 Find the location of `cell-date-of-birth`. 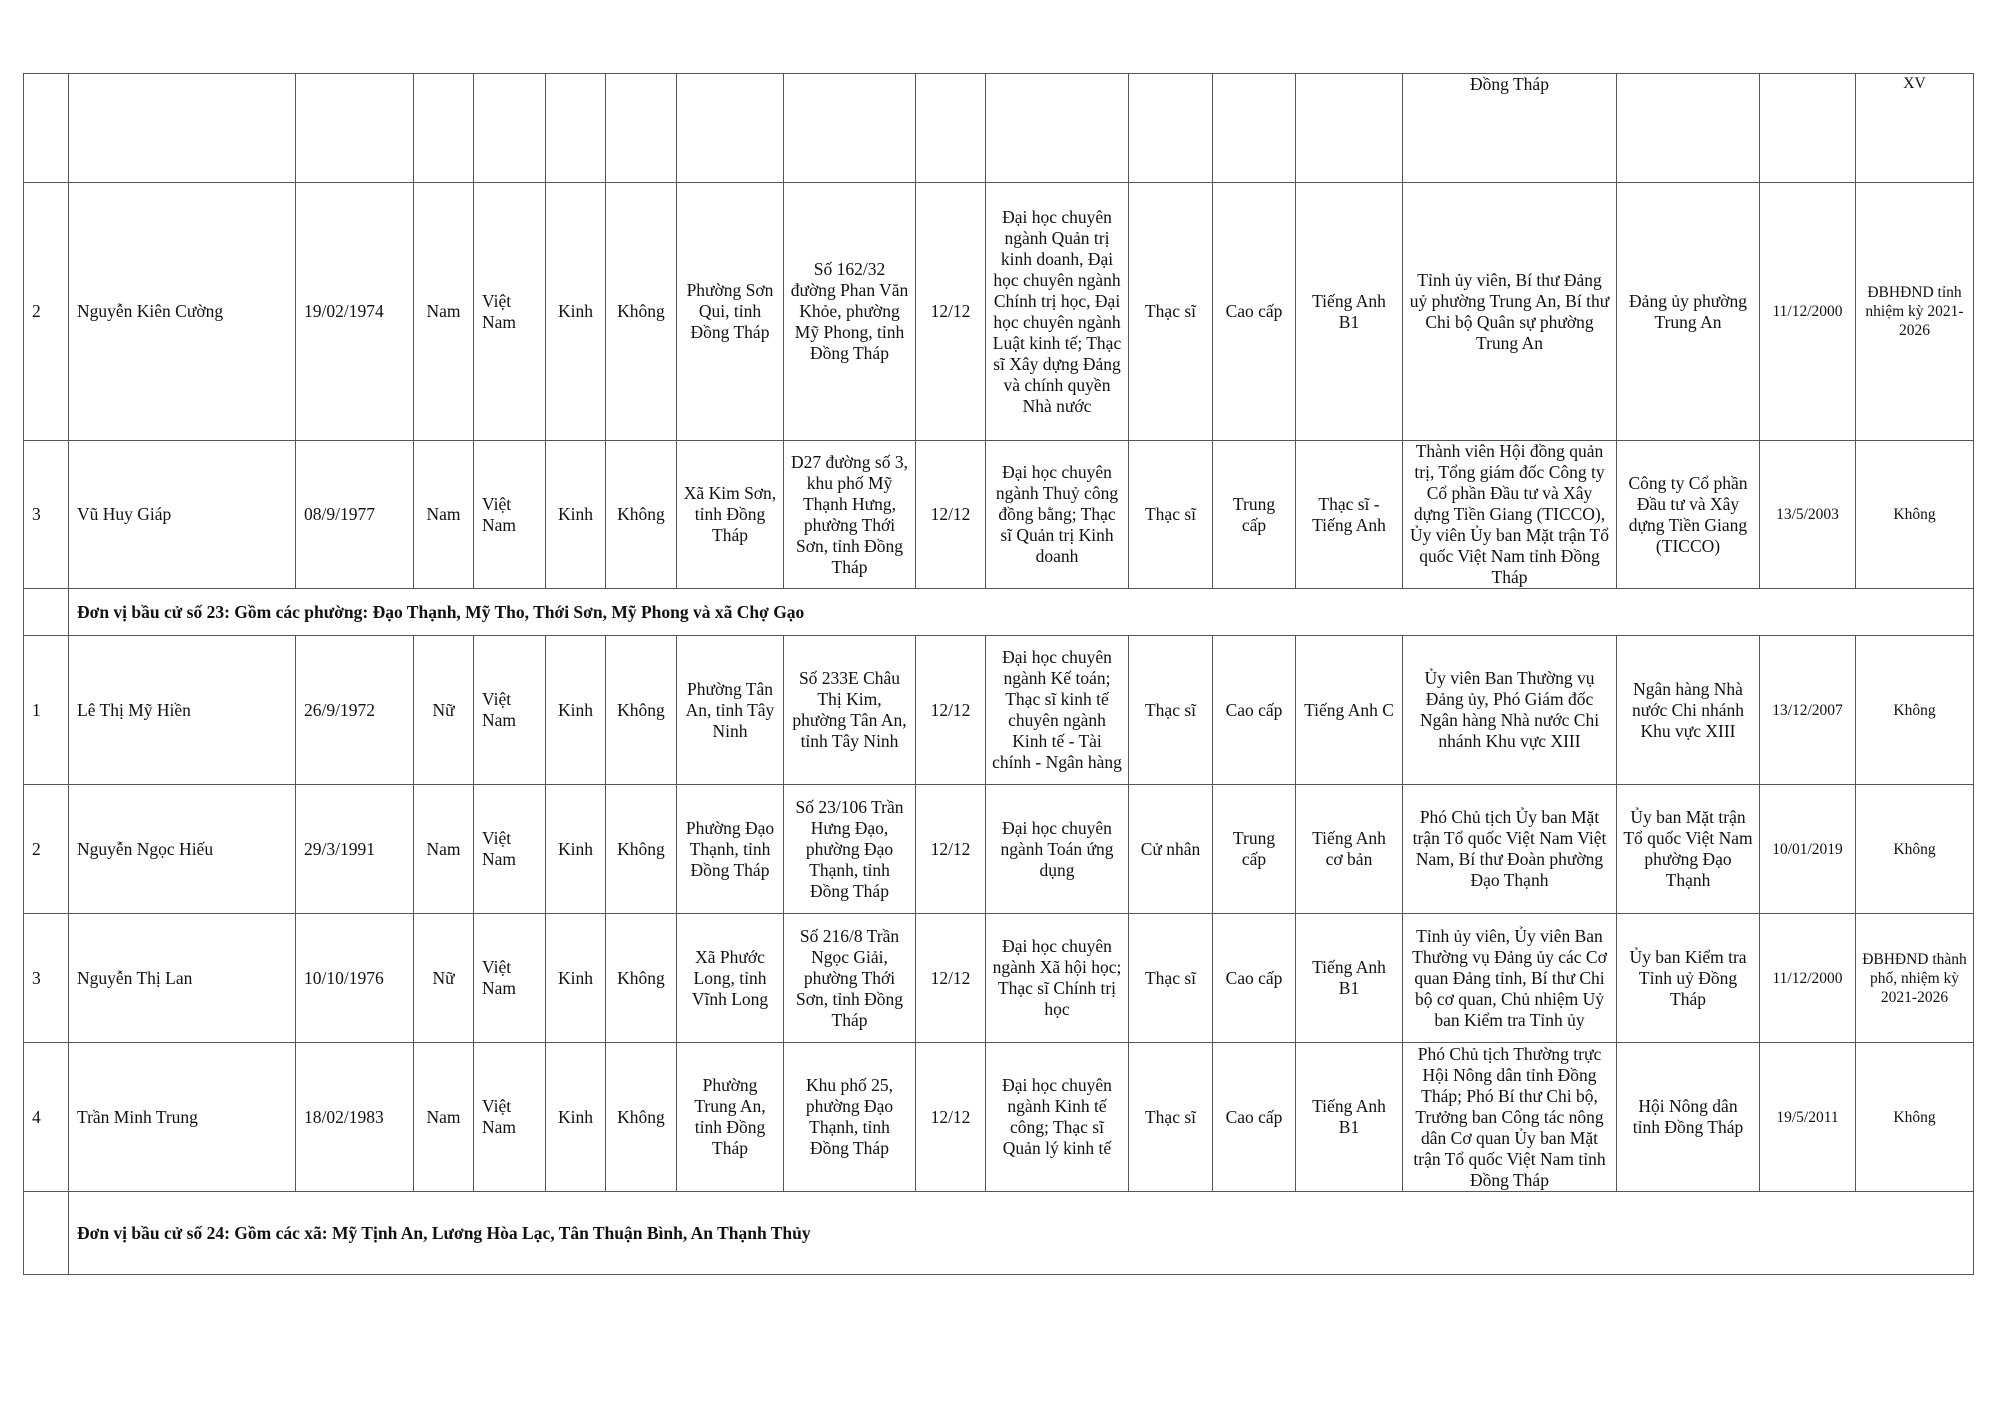

cell-date-of-birth is located at coordinates (354, 128).